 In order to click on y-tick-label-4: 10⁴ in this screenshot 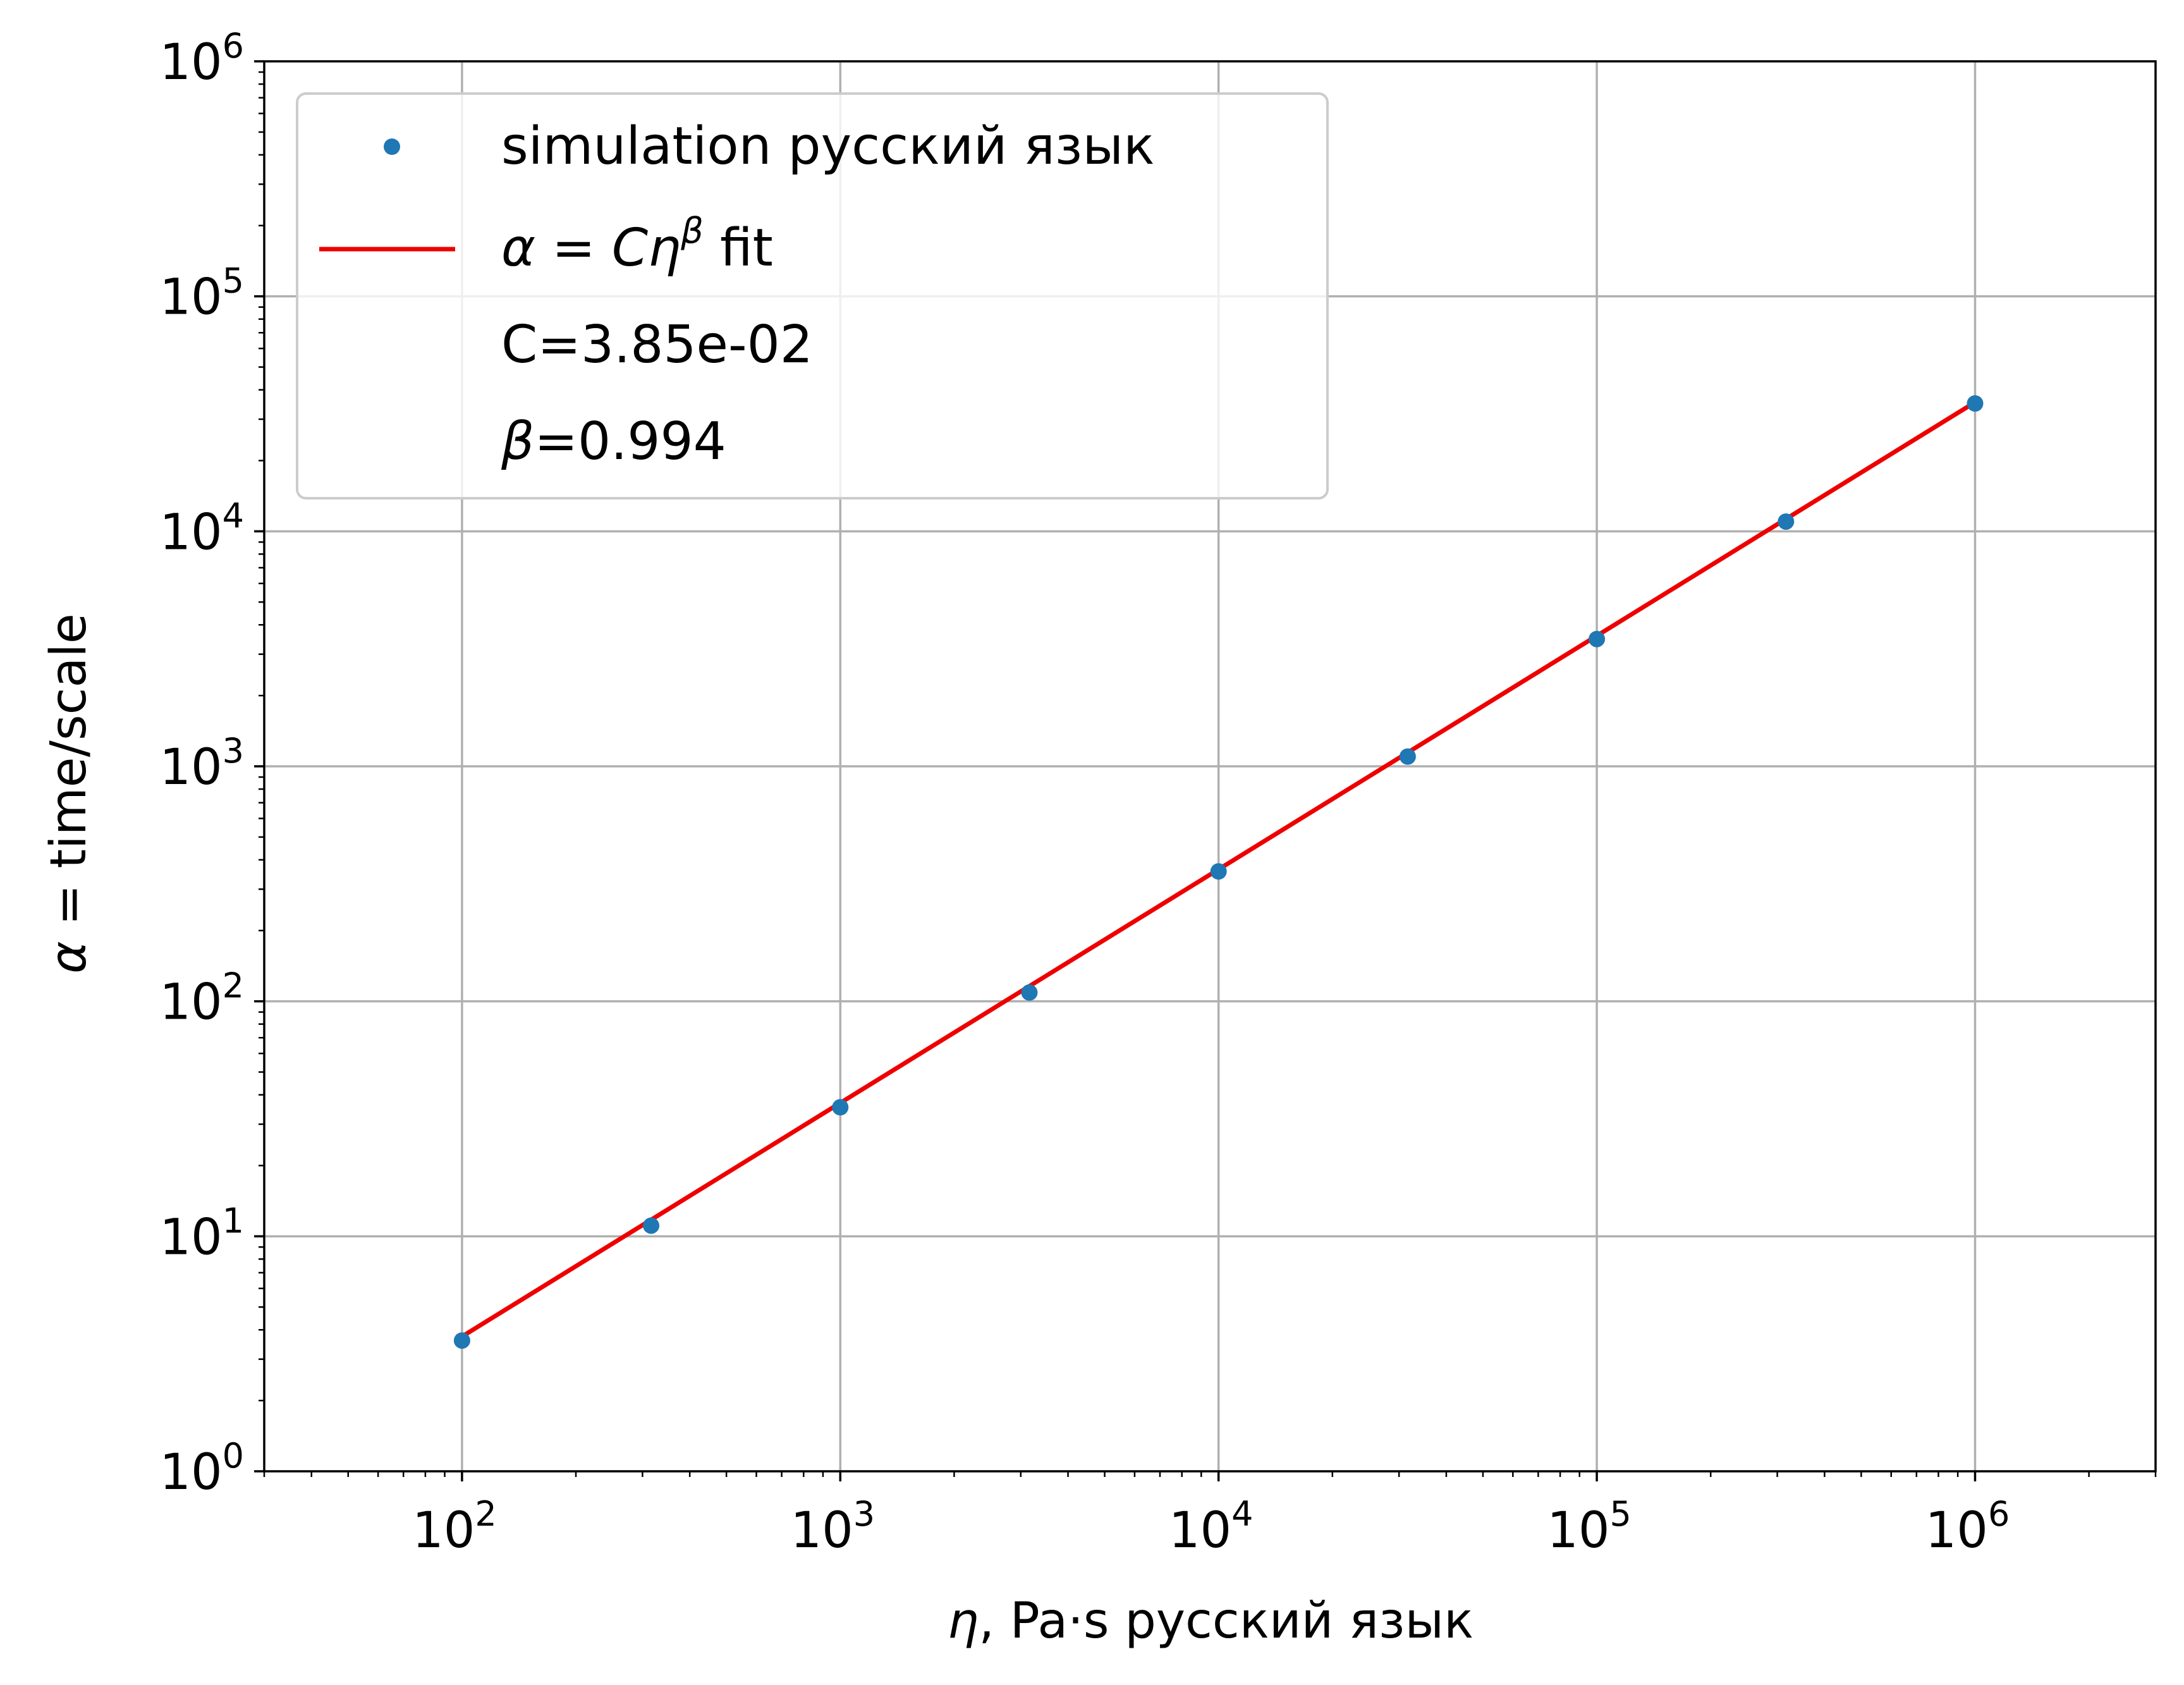, I will do `click(201, 528)`.